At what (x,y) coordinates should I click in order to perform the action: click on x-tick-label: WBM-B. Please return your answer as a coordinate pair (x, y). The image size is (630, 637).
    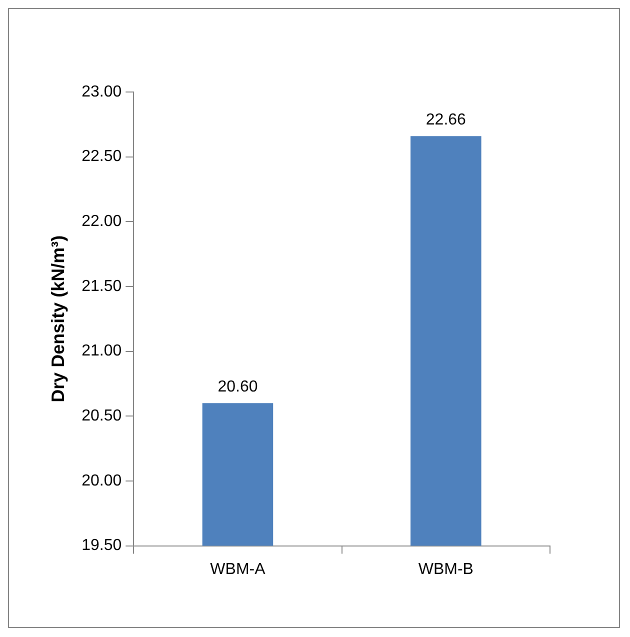
    Looking at the image, I should click on (446, 569).